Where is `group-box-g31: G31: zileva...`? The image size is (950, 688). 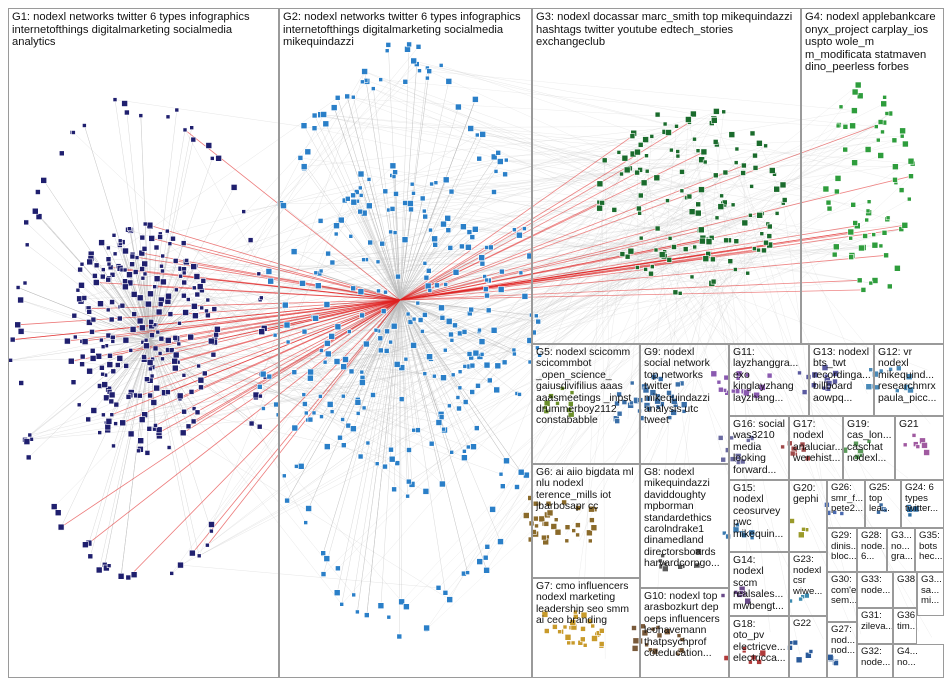 group-box-g31: G31: zileva... is located at coordinates (875, 626).